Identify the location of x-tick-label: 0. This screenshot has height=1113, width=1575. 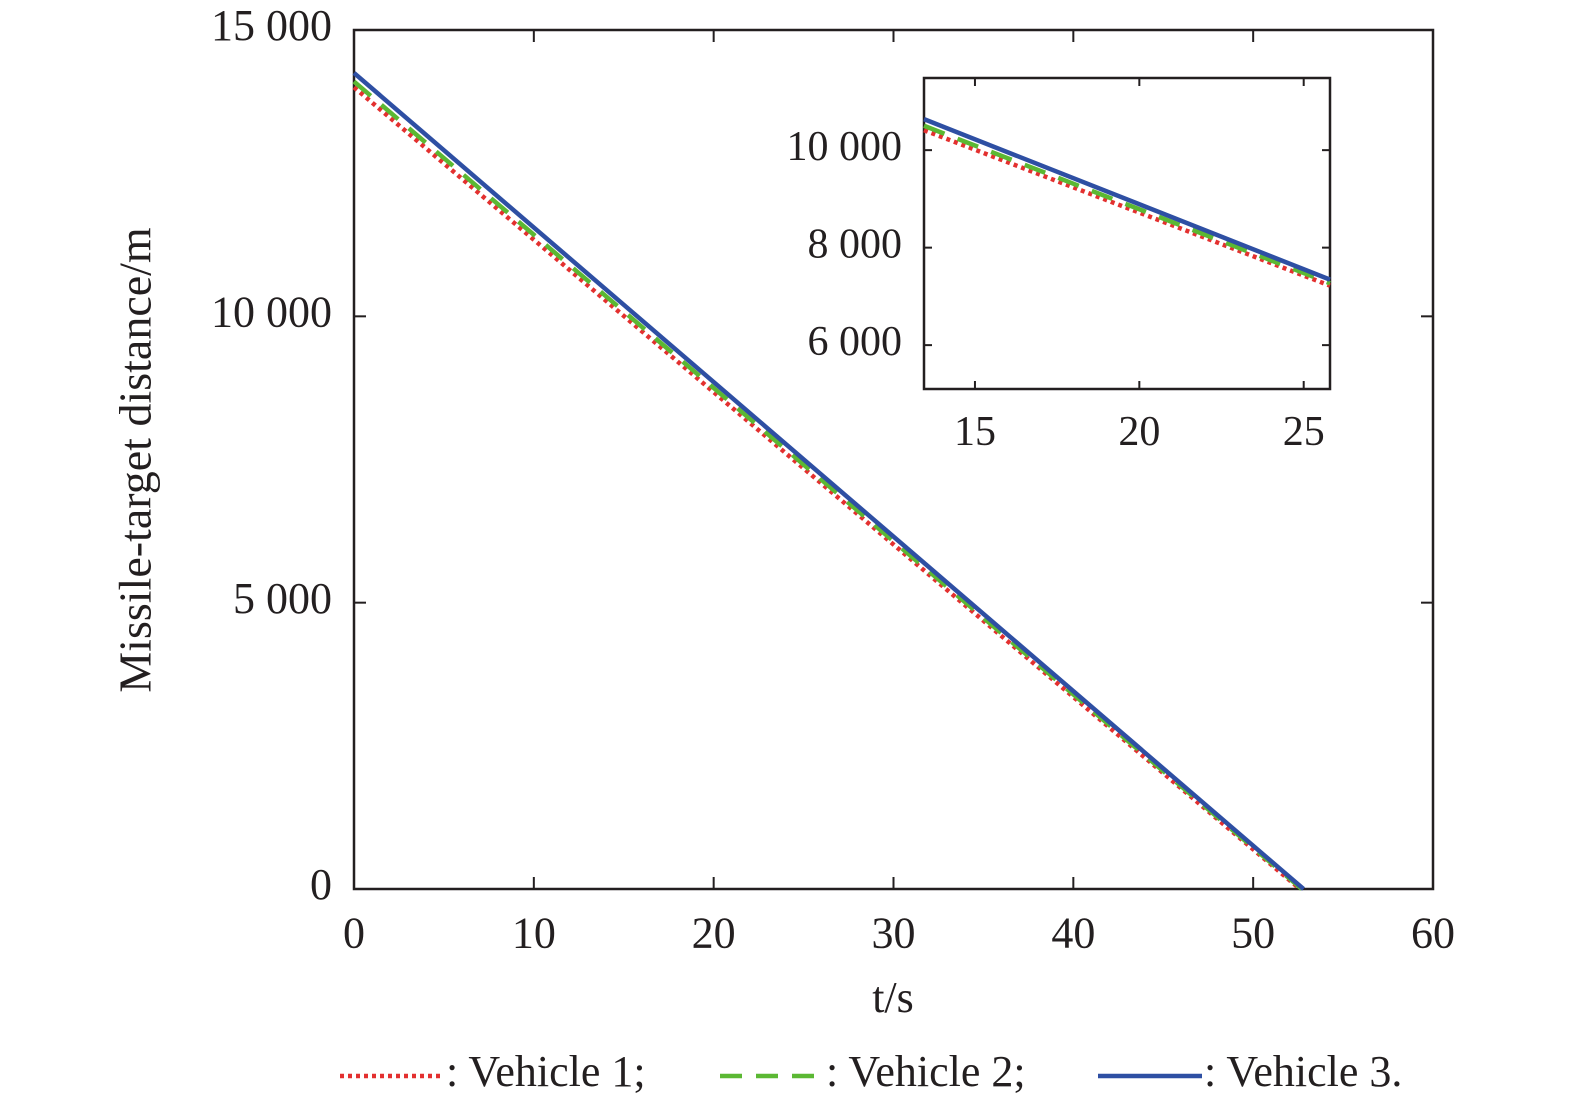
(354, 932).